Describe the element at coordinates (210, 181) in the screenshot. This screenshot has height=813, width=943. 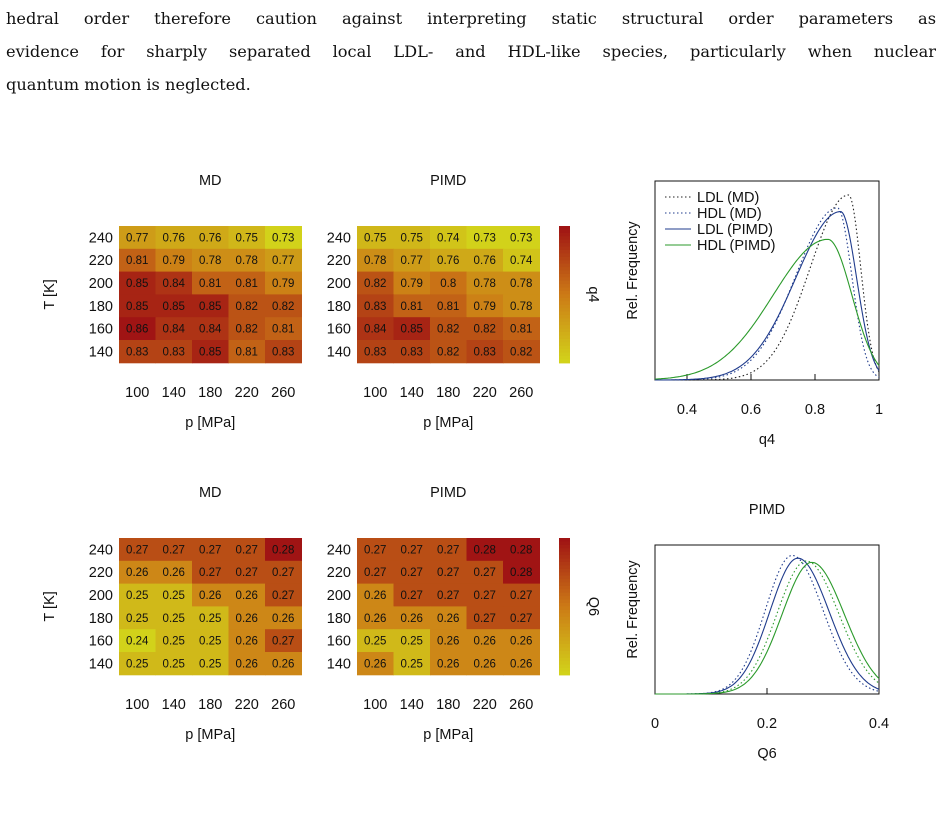
I see `heatmap-title: MD` at that location.